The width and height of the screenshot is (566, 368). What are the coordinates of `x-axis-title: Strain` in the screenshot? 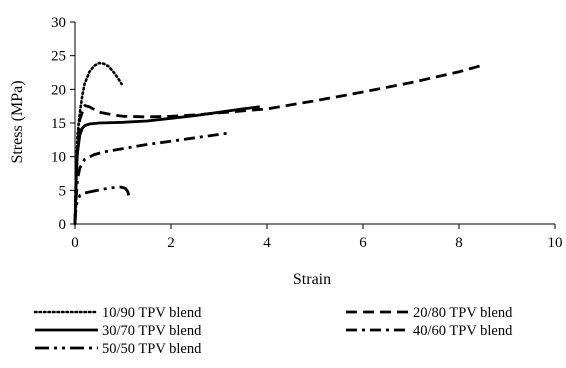 It's located at (312, 279).